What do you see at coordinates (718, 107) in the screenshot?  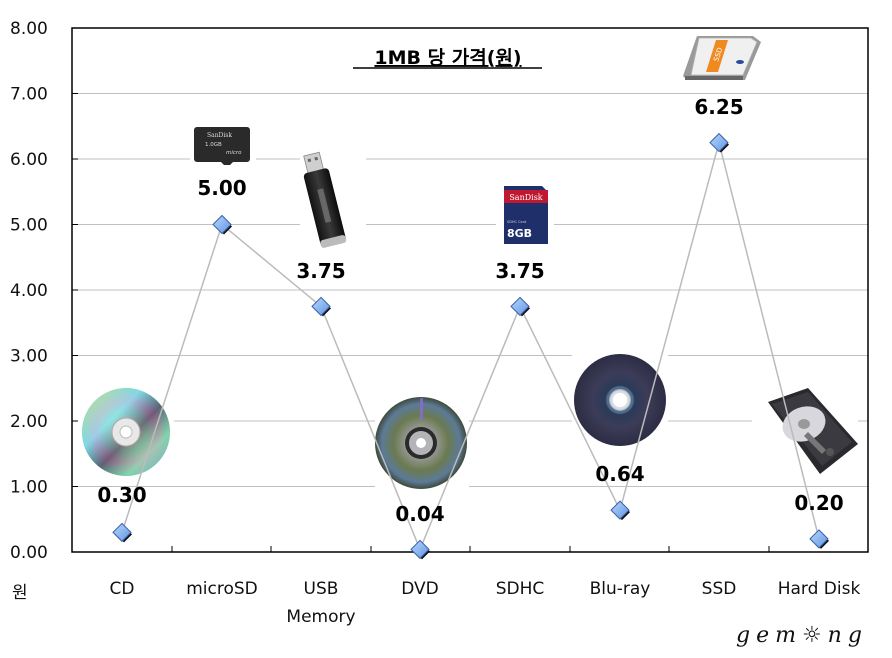 I see `data-label-ssd: 6.25` at bounding box center [718, 107].